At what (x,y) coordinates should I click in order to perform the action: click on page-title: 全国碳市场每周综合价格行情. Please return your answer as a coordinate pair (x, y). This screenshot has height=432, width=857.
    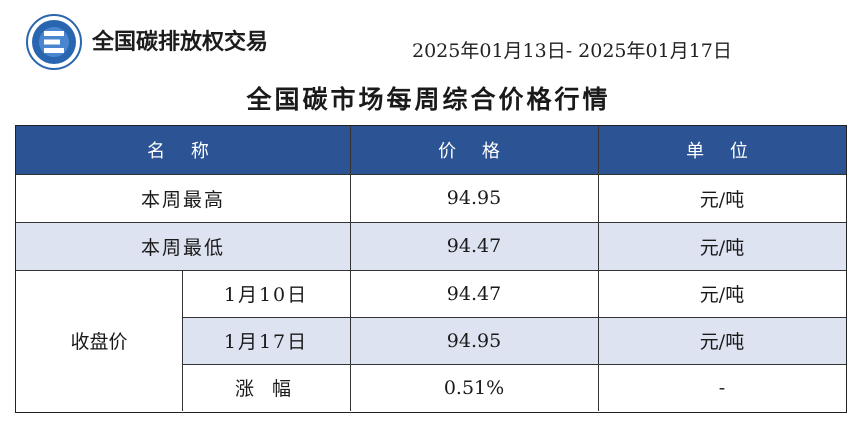
    Looking at the image, I should click on (428, 99).